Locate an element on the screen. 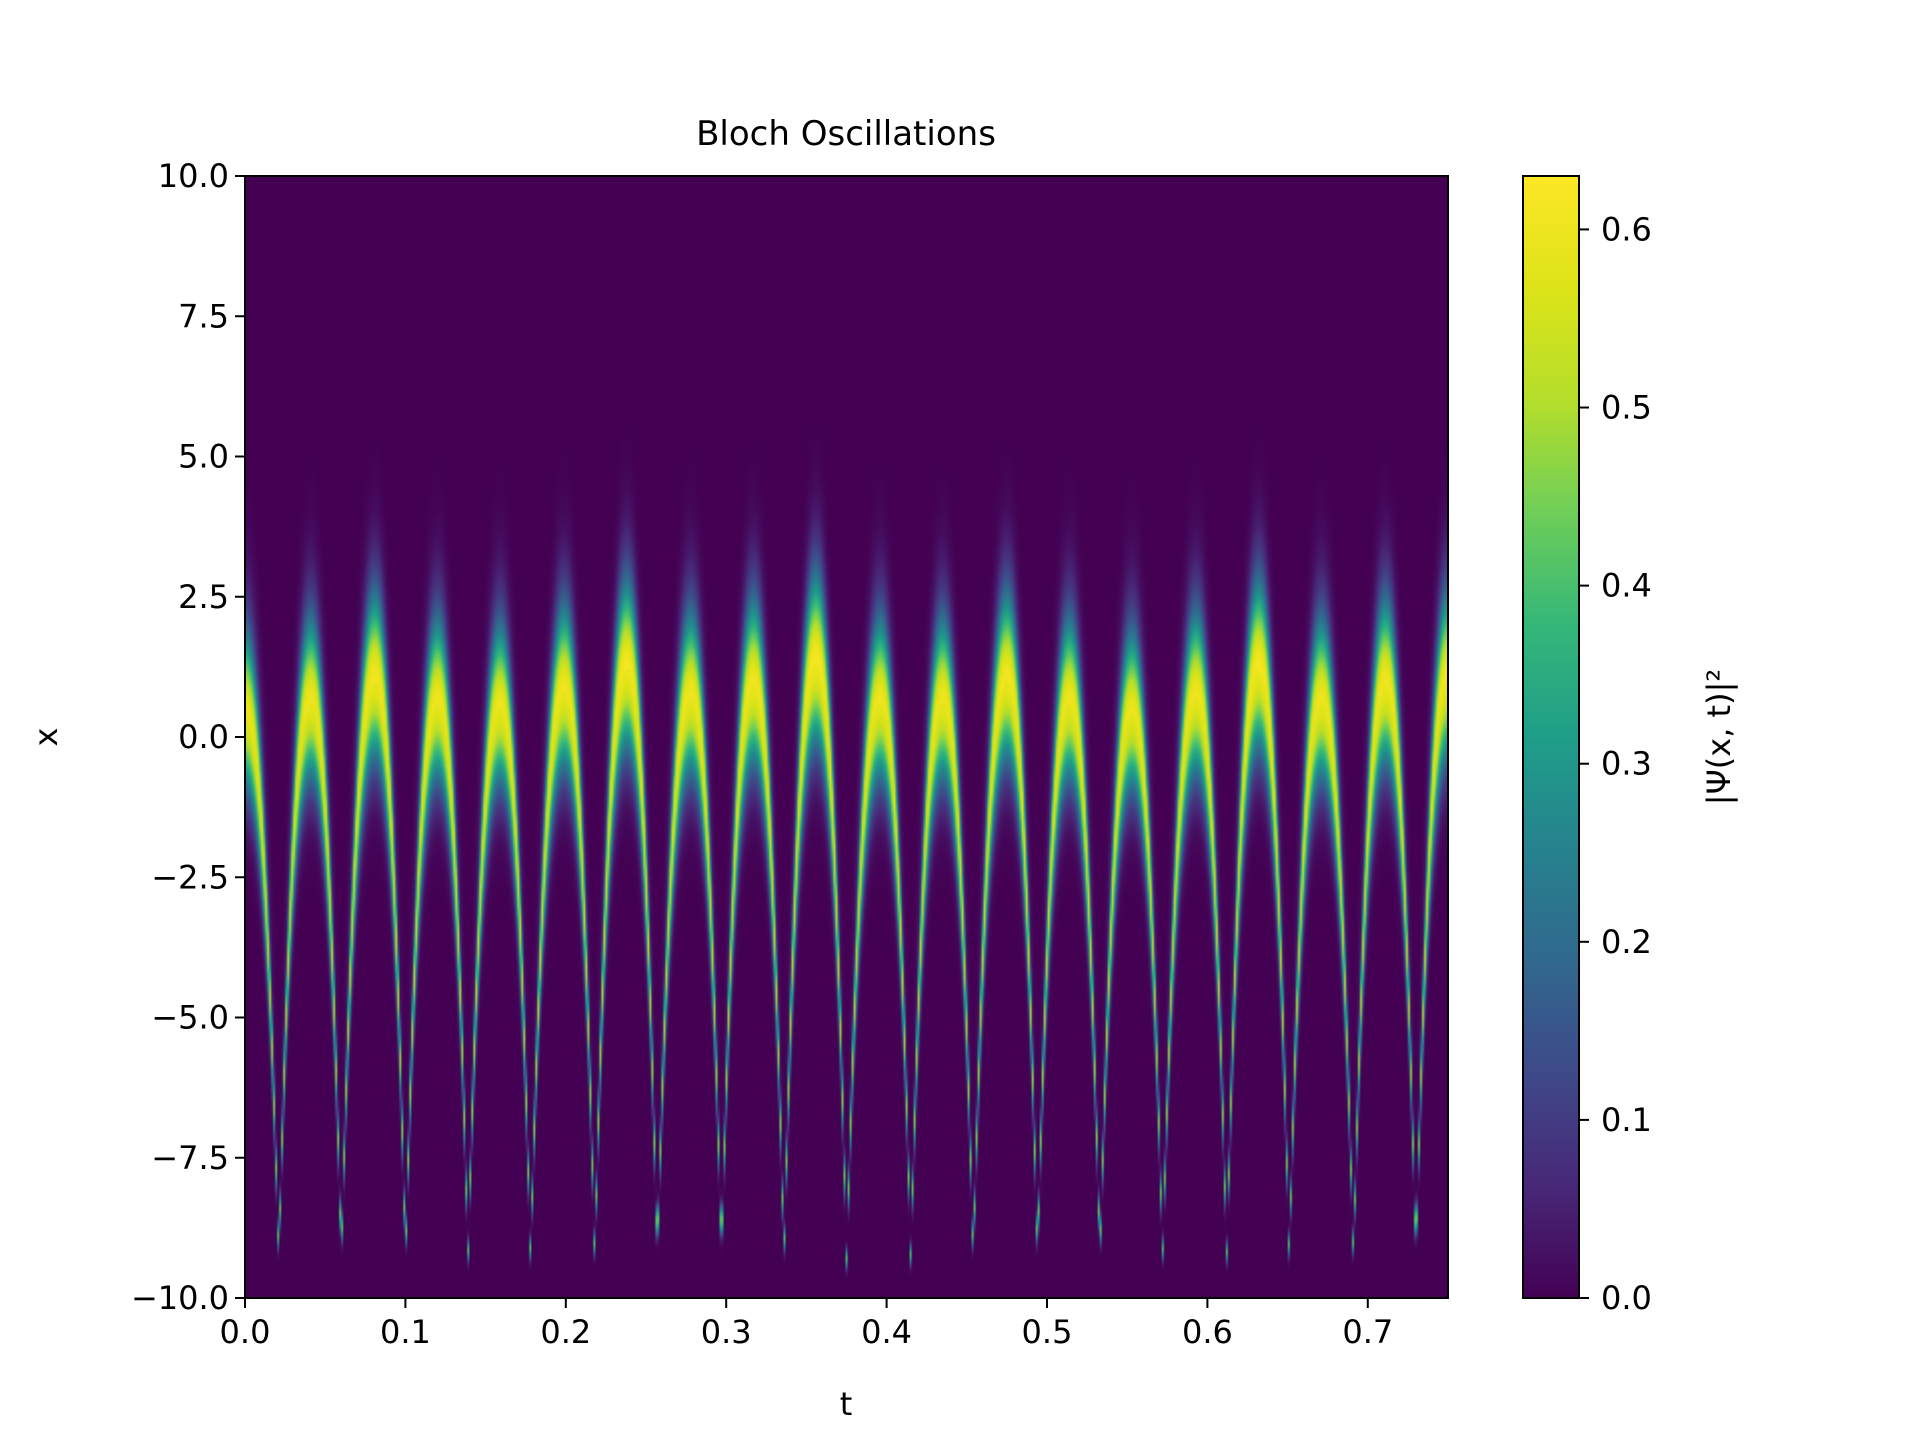 This screenshot has width=1920, height=1440. x-axis-label: t is located at coordinates (846, 1404).